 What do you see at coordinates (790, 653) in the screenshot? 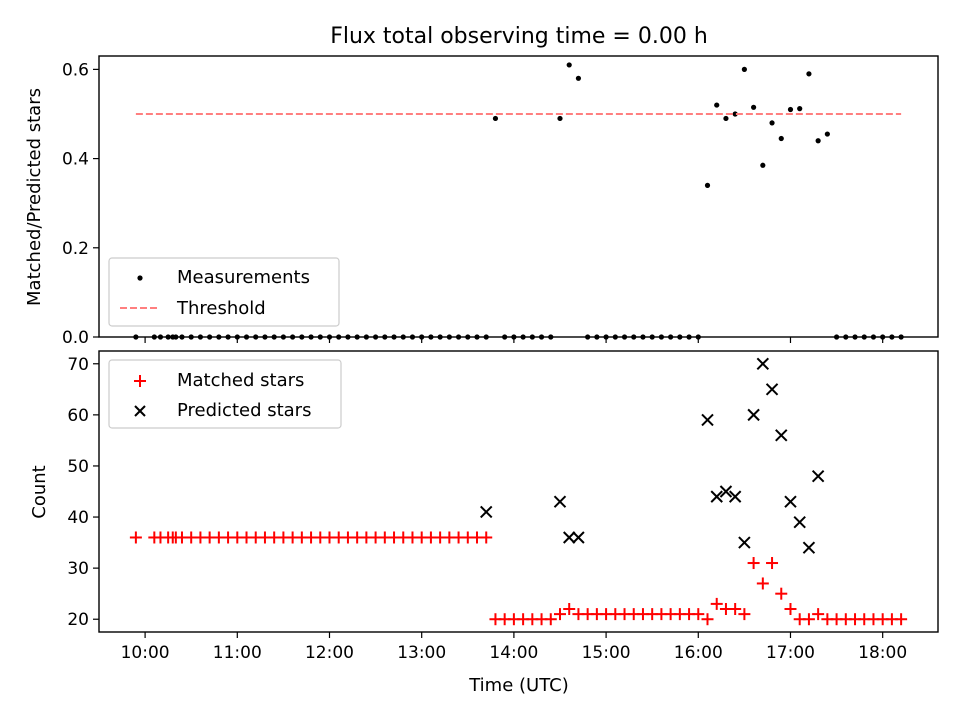
I see `x-tick-label: 17:00` at bounding box center [790, 653].